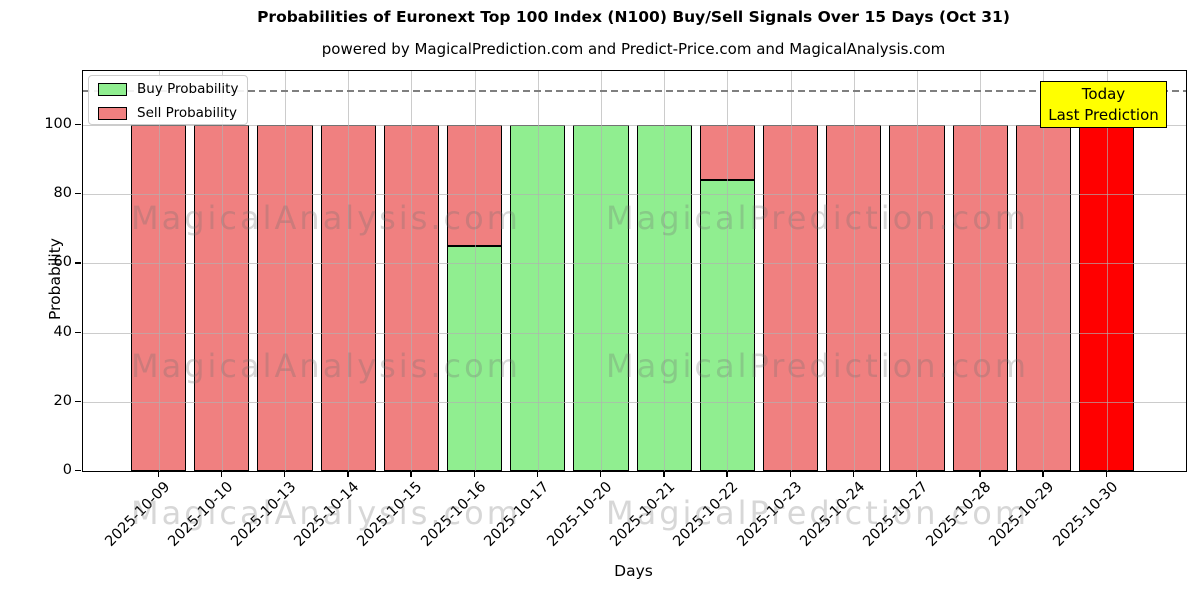  I want to click on legend-item-sell: Sell Probability, so click(172, 113).